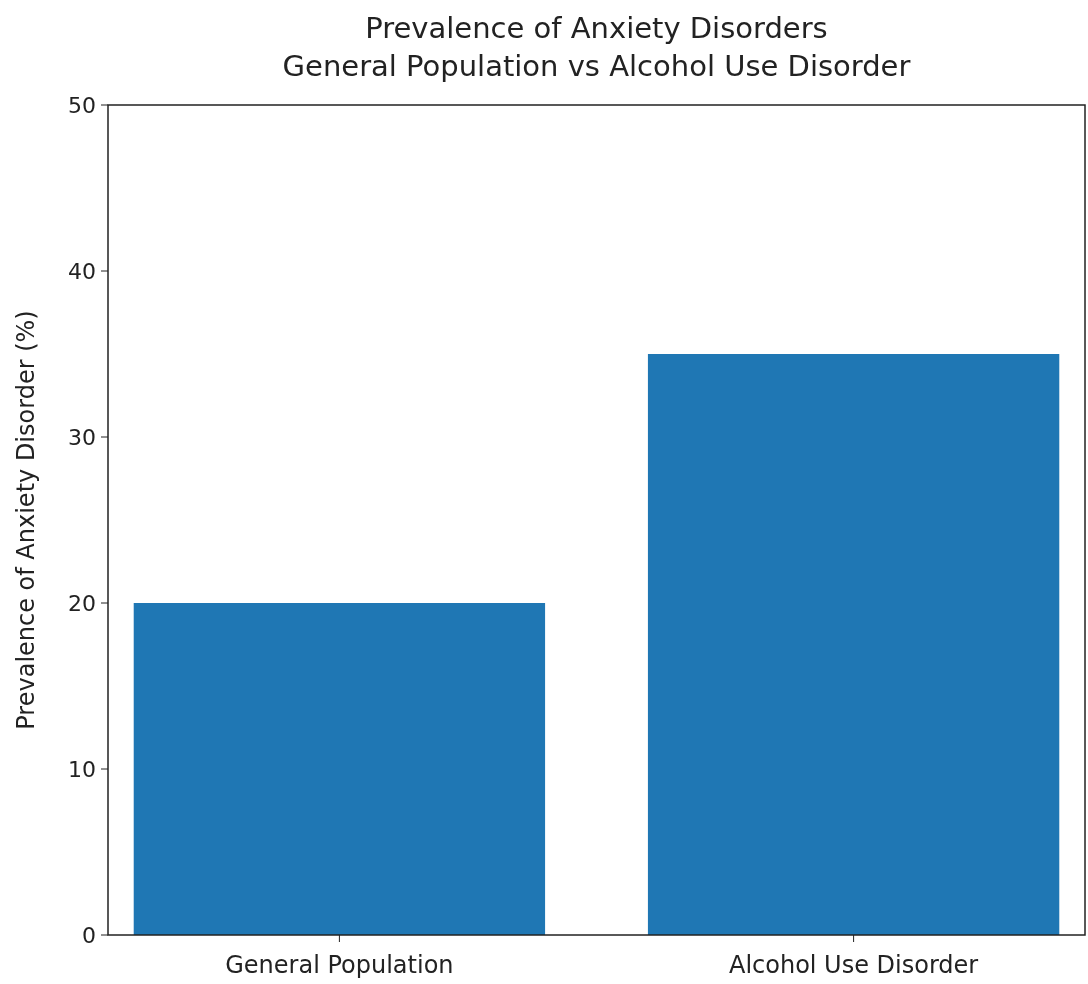 The image size is (1088, 984). What do you see at coordinates (26, 520) in the screenshot?
I see `y-axis-title: Prevalence of Anxiety Disorder (%)` at bounding box center [26, 520].